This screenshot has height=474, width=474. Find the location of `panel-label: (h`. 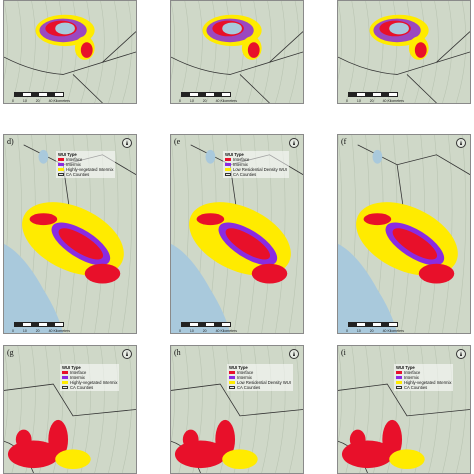

panel-label: (h is located at coordinates (177, 352).